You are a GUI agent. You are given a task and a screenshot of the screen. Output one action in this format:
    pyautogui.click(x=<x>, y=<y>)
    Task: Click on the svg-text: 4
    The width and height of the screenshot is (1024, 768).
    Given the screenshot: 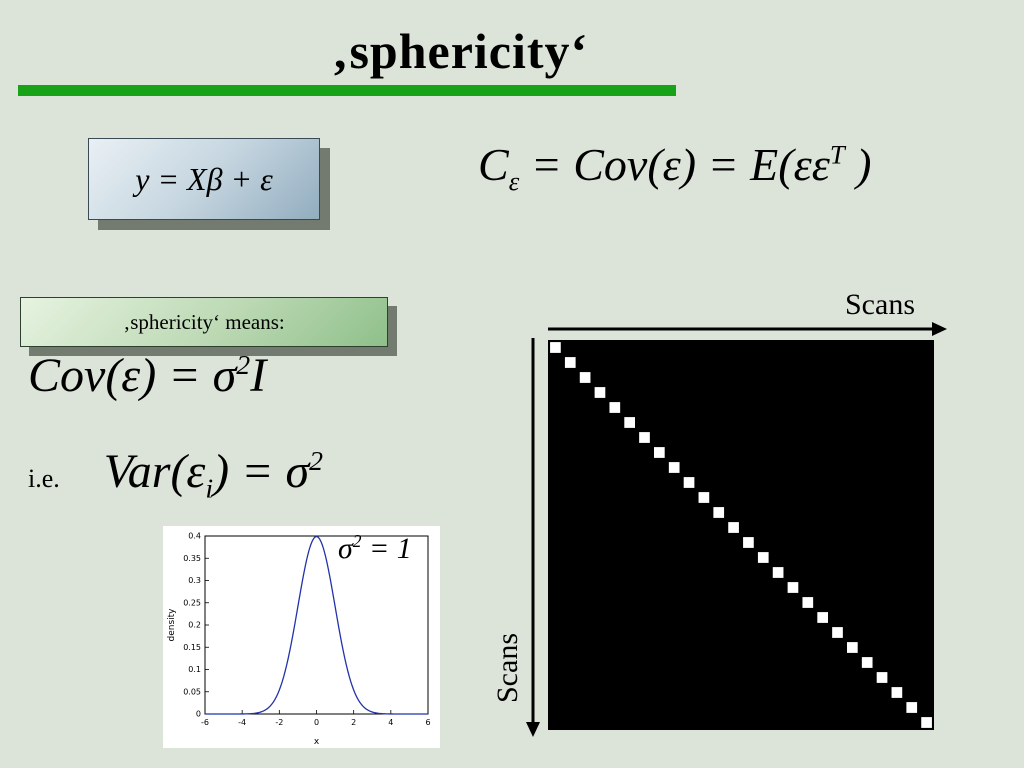 What is the action you would take?
    pyautogui.click(x=390, y=722)
    